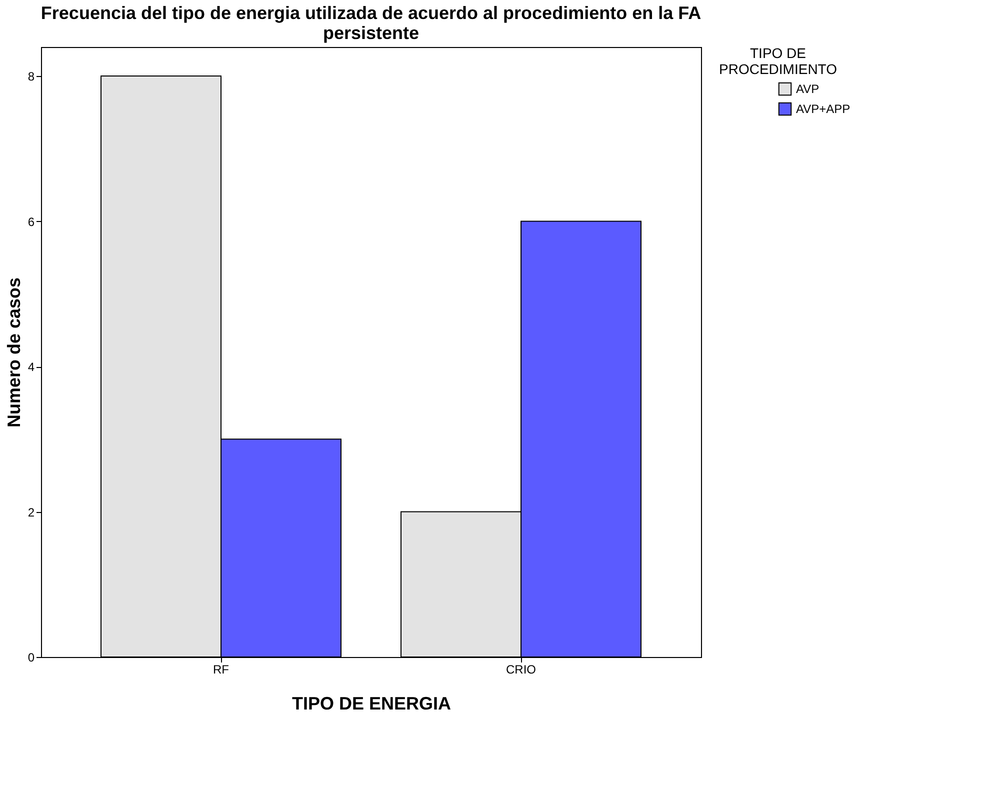 This screenshot has width=987, height=787. I want to click on y-axis-title: Numero de casos, so click(14, 352).